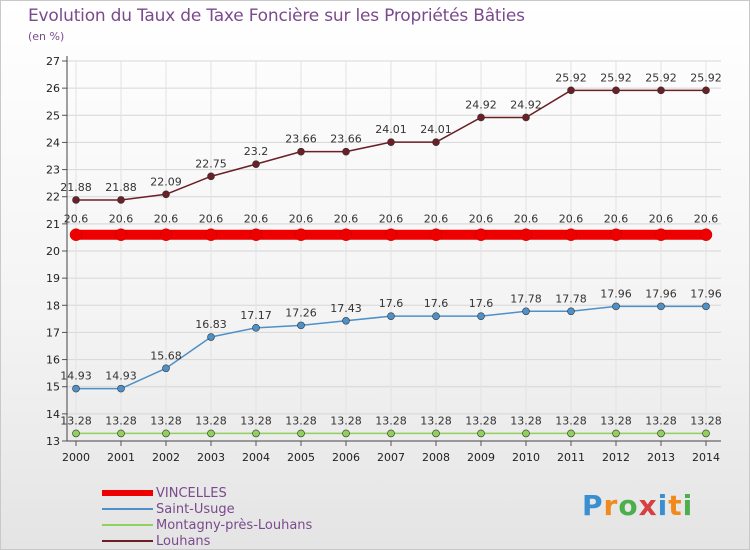 The width and height of the screenshot is (750, 550). I want to click on data-label-louhans: 23.66, so click(301, 139).